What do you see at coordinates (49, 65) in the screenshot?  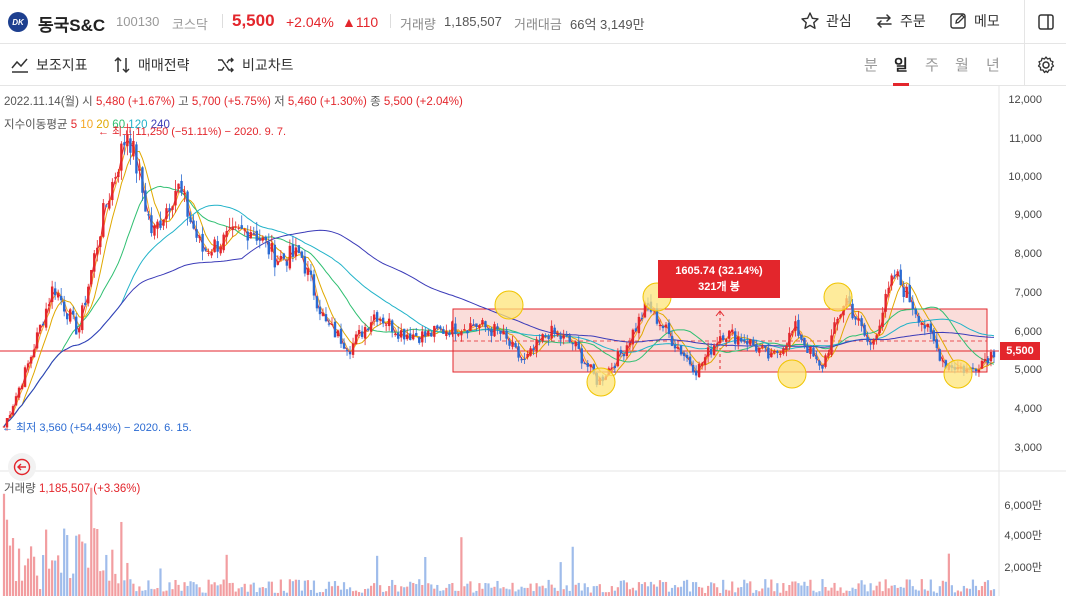 I see `indicator-button: 보조지표` at bounding box center [49, 65].